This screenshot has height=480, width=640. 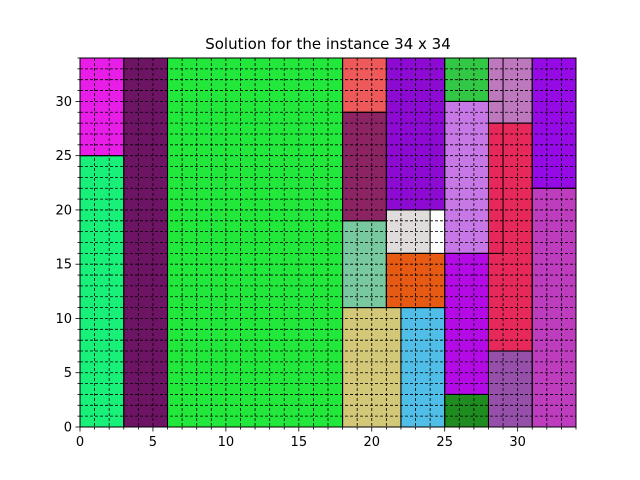 I want to click on x-tick-label: 5, so click(x=153, y=442).